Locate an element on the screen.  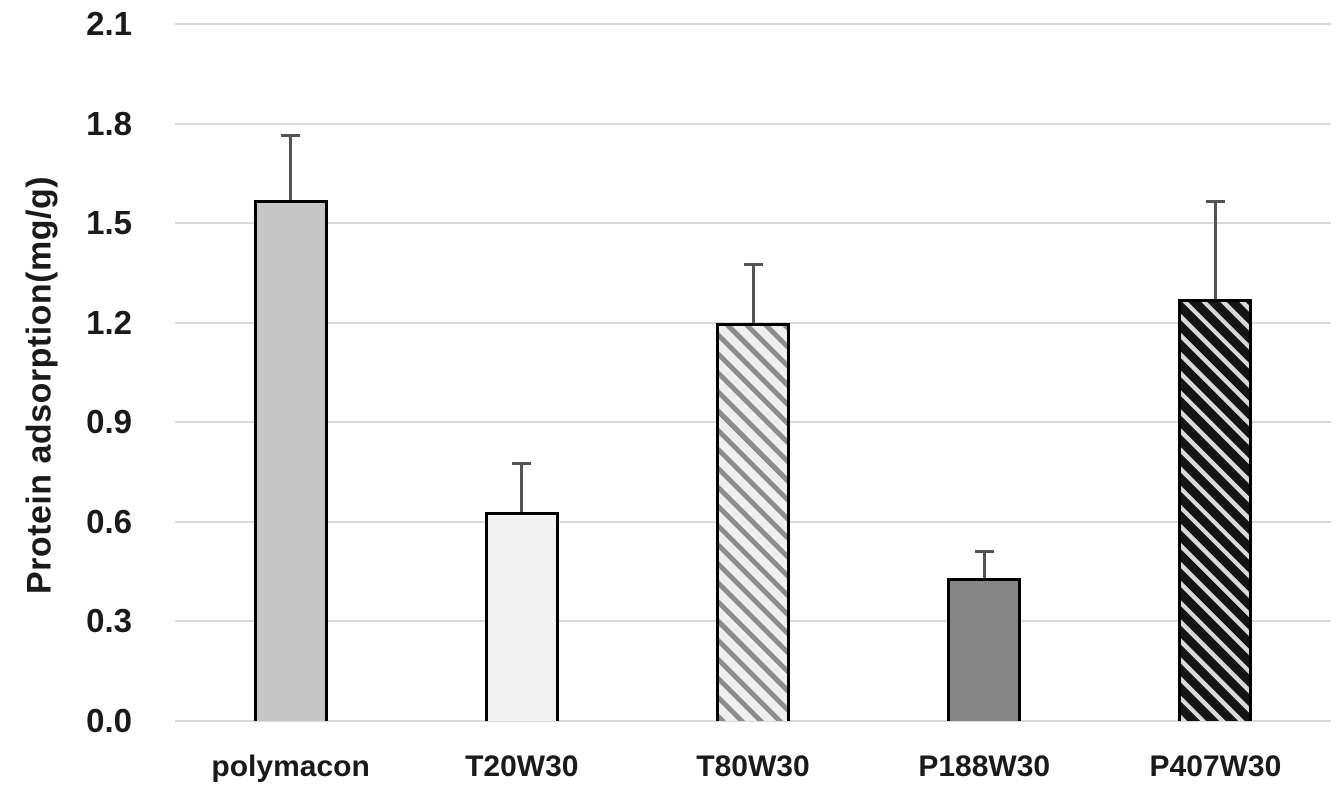
bar-p407w30 is located at coordinates (1215, 510).